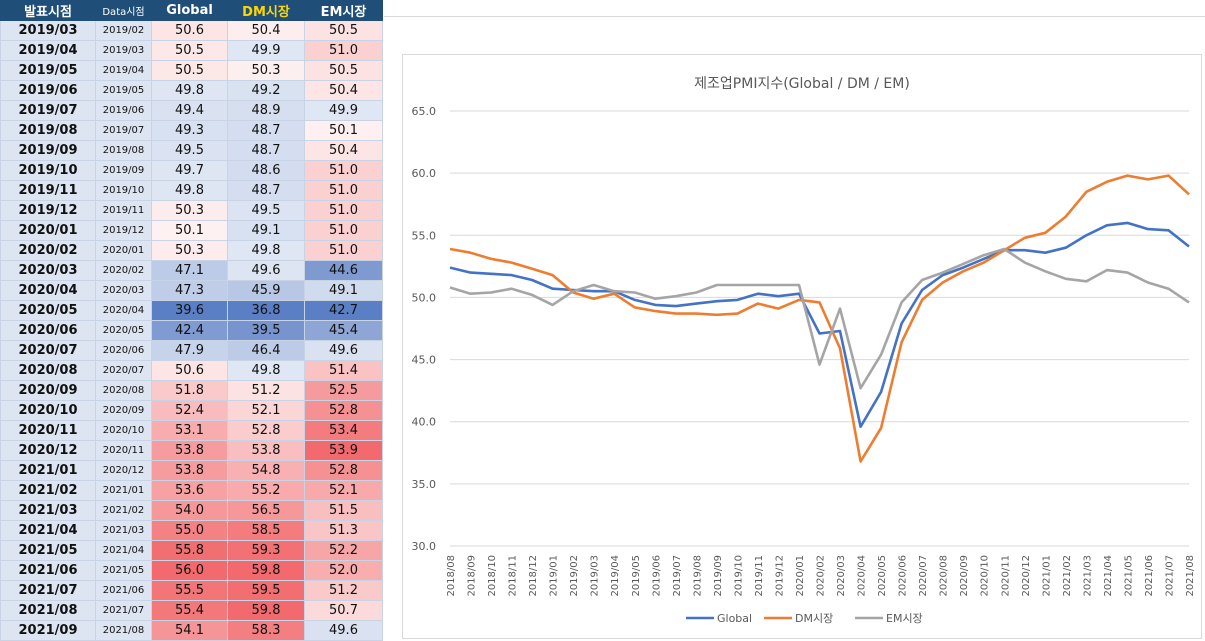 The image size is (1205, 641). Describe the element at coordinates (882, 576) in the screenshot. I see `x-tick-label: 2020/05` at that location.